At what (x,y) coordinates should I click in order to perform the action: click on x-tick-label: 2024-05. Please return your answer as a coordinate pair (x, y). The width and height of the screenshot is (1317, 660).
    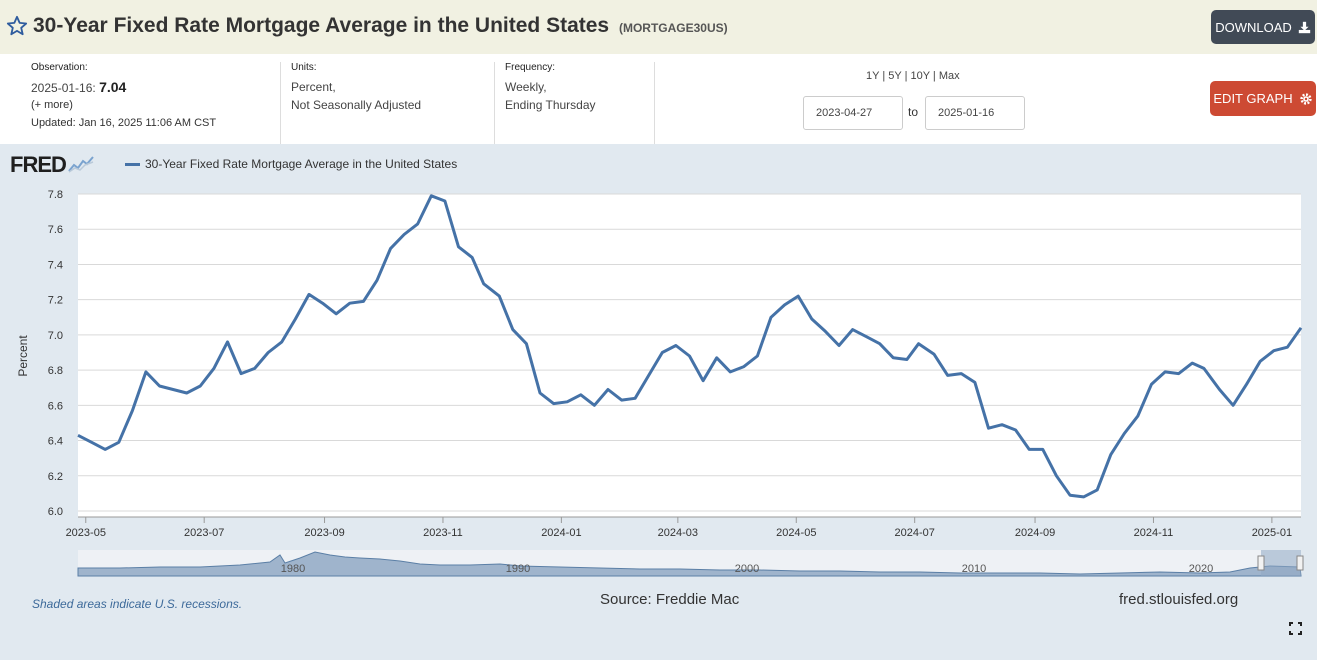
    Looking at the image, I should click on (796, 533).